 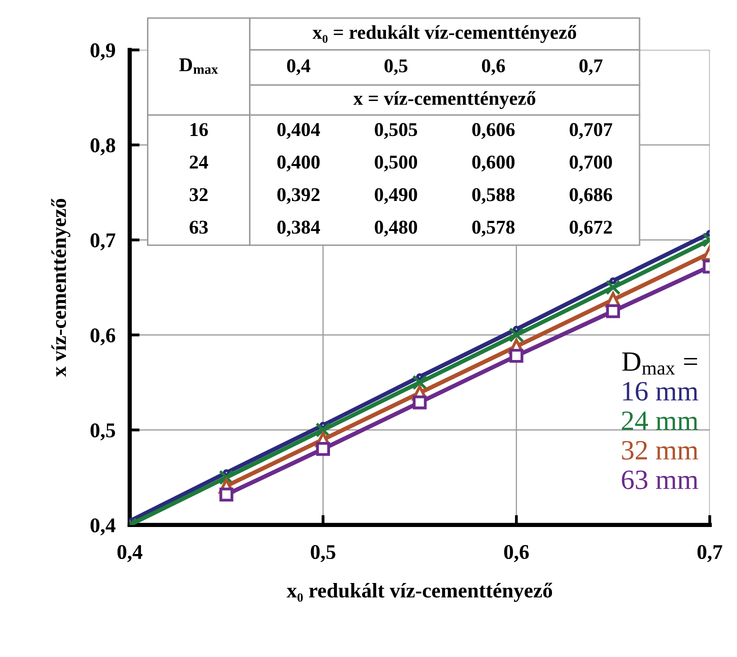 What do you see at coordinates (103, 51) in the screenshot?
I see `y-tick-label: 0,9` at bounding box center [103, 51].